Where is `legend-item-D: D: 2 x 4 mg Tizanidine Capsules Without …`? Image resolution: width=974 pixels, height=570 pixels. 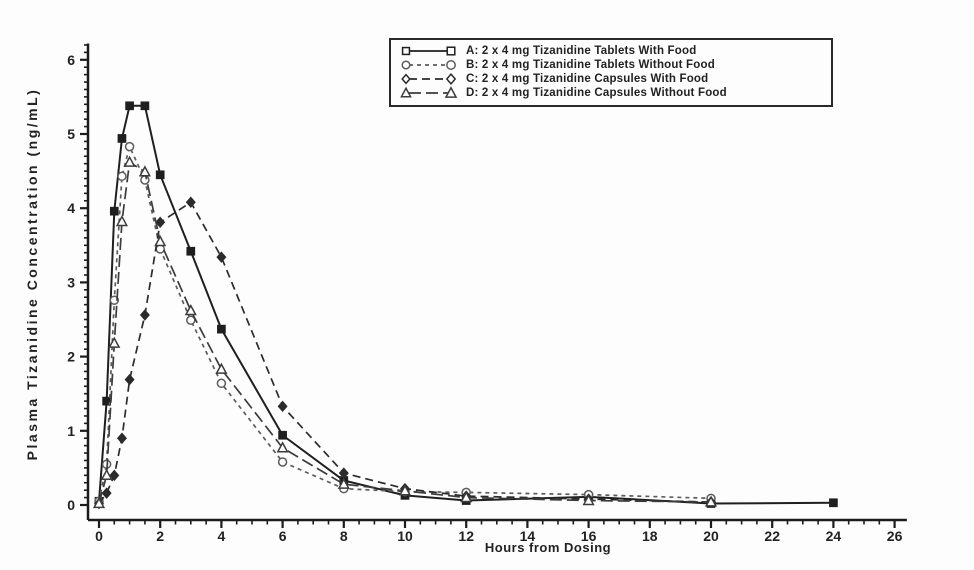
legend-item-D: D: 2 x 4 mg Tizanidine Capsules Without … is located at coordinates (611, 93).